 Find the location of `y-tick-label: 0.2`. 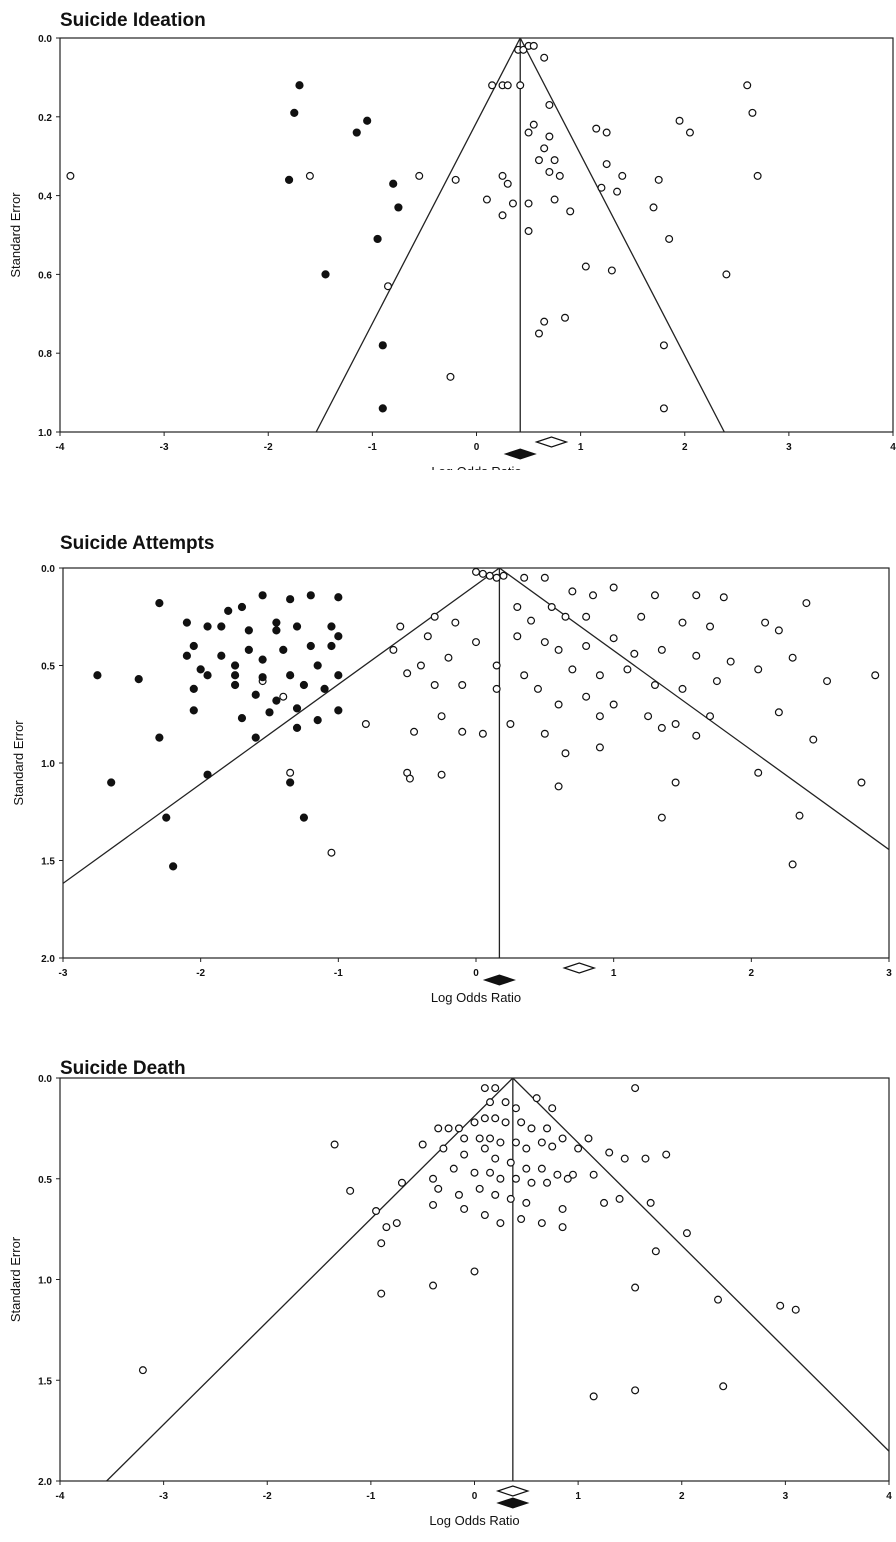

y-tick-label: 0.2 is located at coordinates (45, 118).